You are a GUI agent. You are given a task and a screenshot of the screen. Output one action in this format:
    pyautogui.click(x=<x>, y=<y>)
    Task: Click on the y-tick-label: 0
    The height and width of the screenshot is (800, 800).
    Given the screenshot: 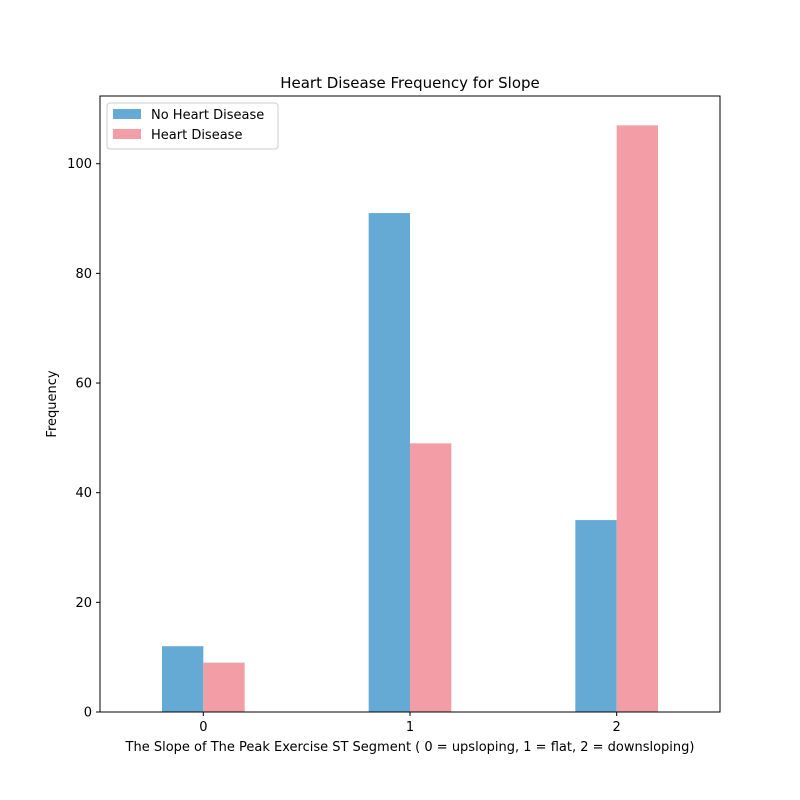 What is the action you would take?
    pyautogui.click(x=88, y=713)
    